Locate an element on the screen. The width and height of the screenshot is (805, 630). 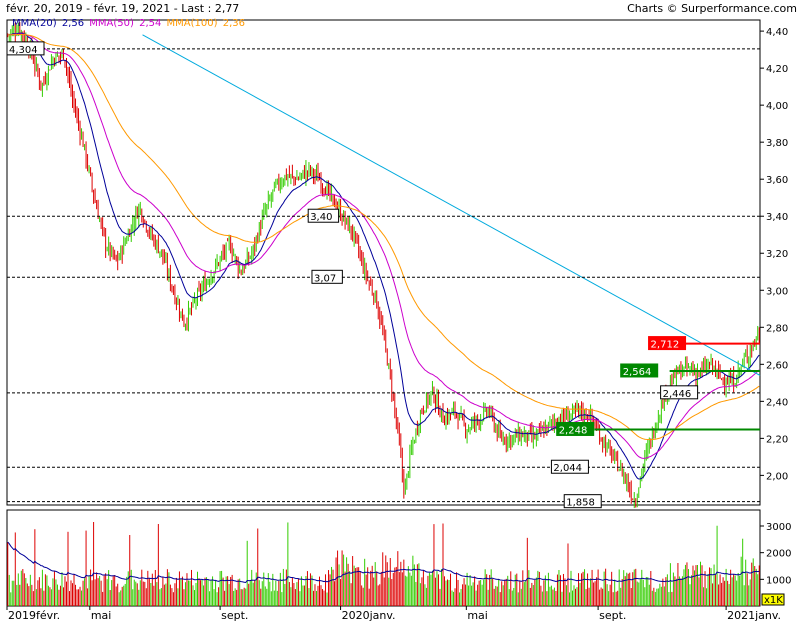
volume-bars is located at coordinates (383, 564).